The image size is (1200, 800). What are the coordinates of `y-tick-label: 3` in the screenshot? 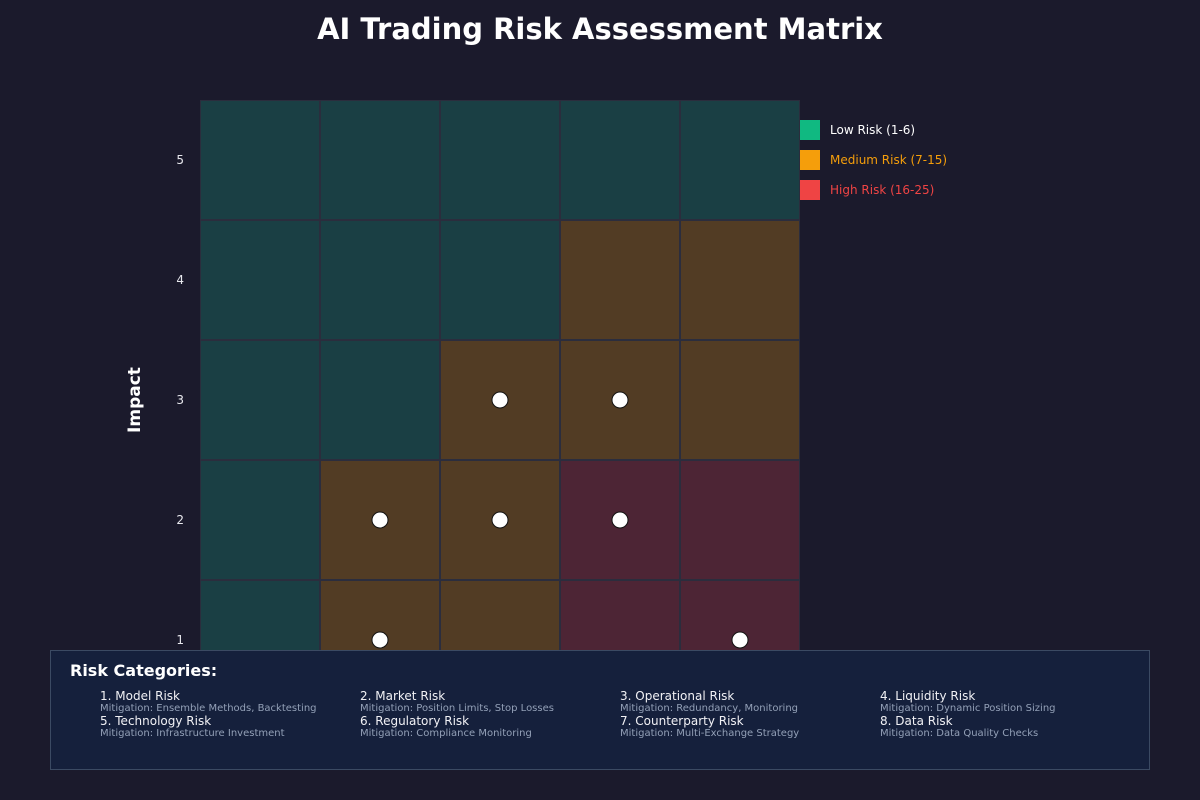 It's located at (180, 400).